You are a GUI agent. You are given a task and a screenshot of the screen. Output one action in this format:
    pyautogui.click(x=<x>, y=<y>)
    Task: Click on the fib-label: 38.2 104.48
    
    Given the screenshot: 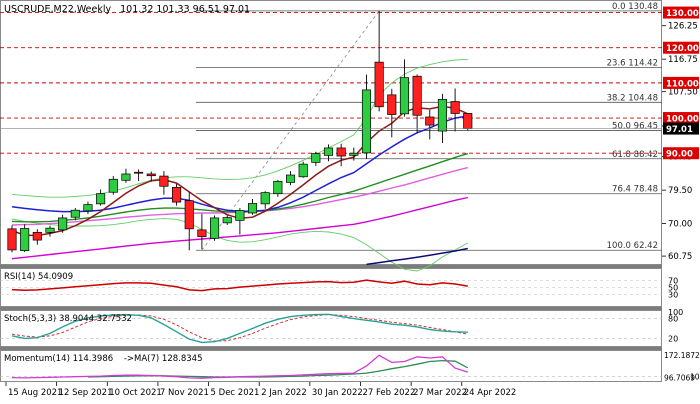 What is the action you would take?
    pyautogui.click(x=632, y=98)
    